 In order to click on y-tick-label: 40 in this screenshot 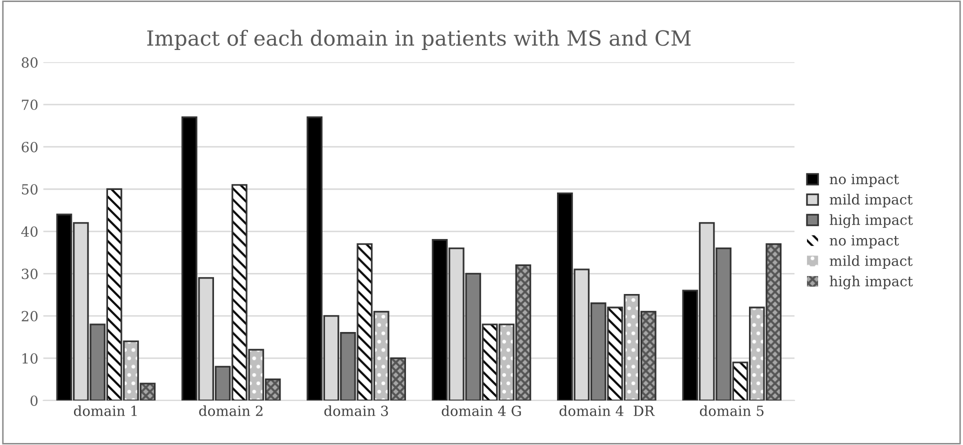, I will do `click(29, 231)`.